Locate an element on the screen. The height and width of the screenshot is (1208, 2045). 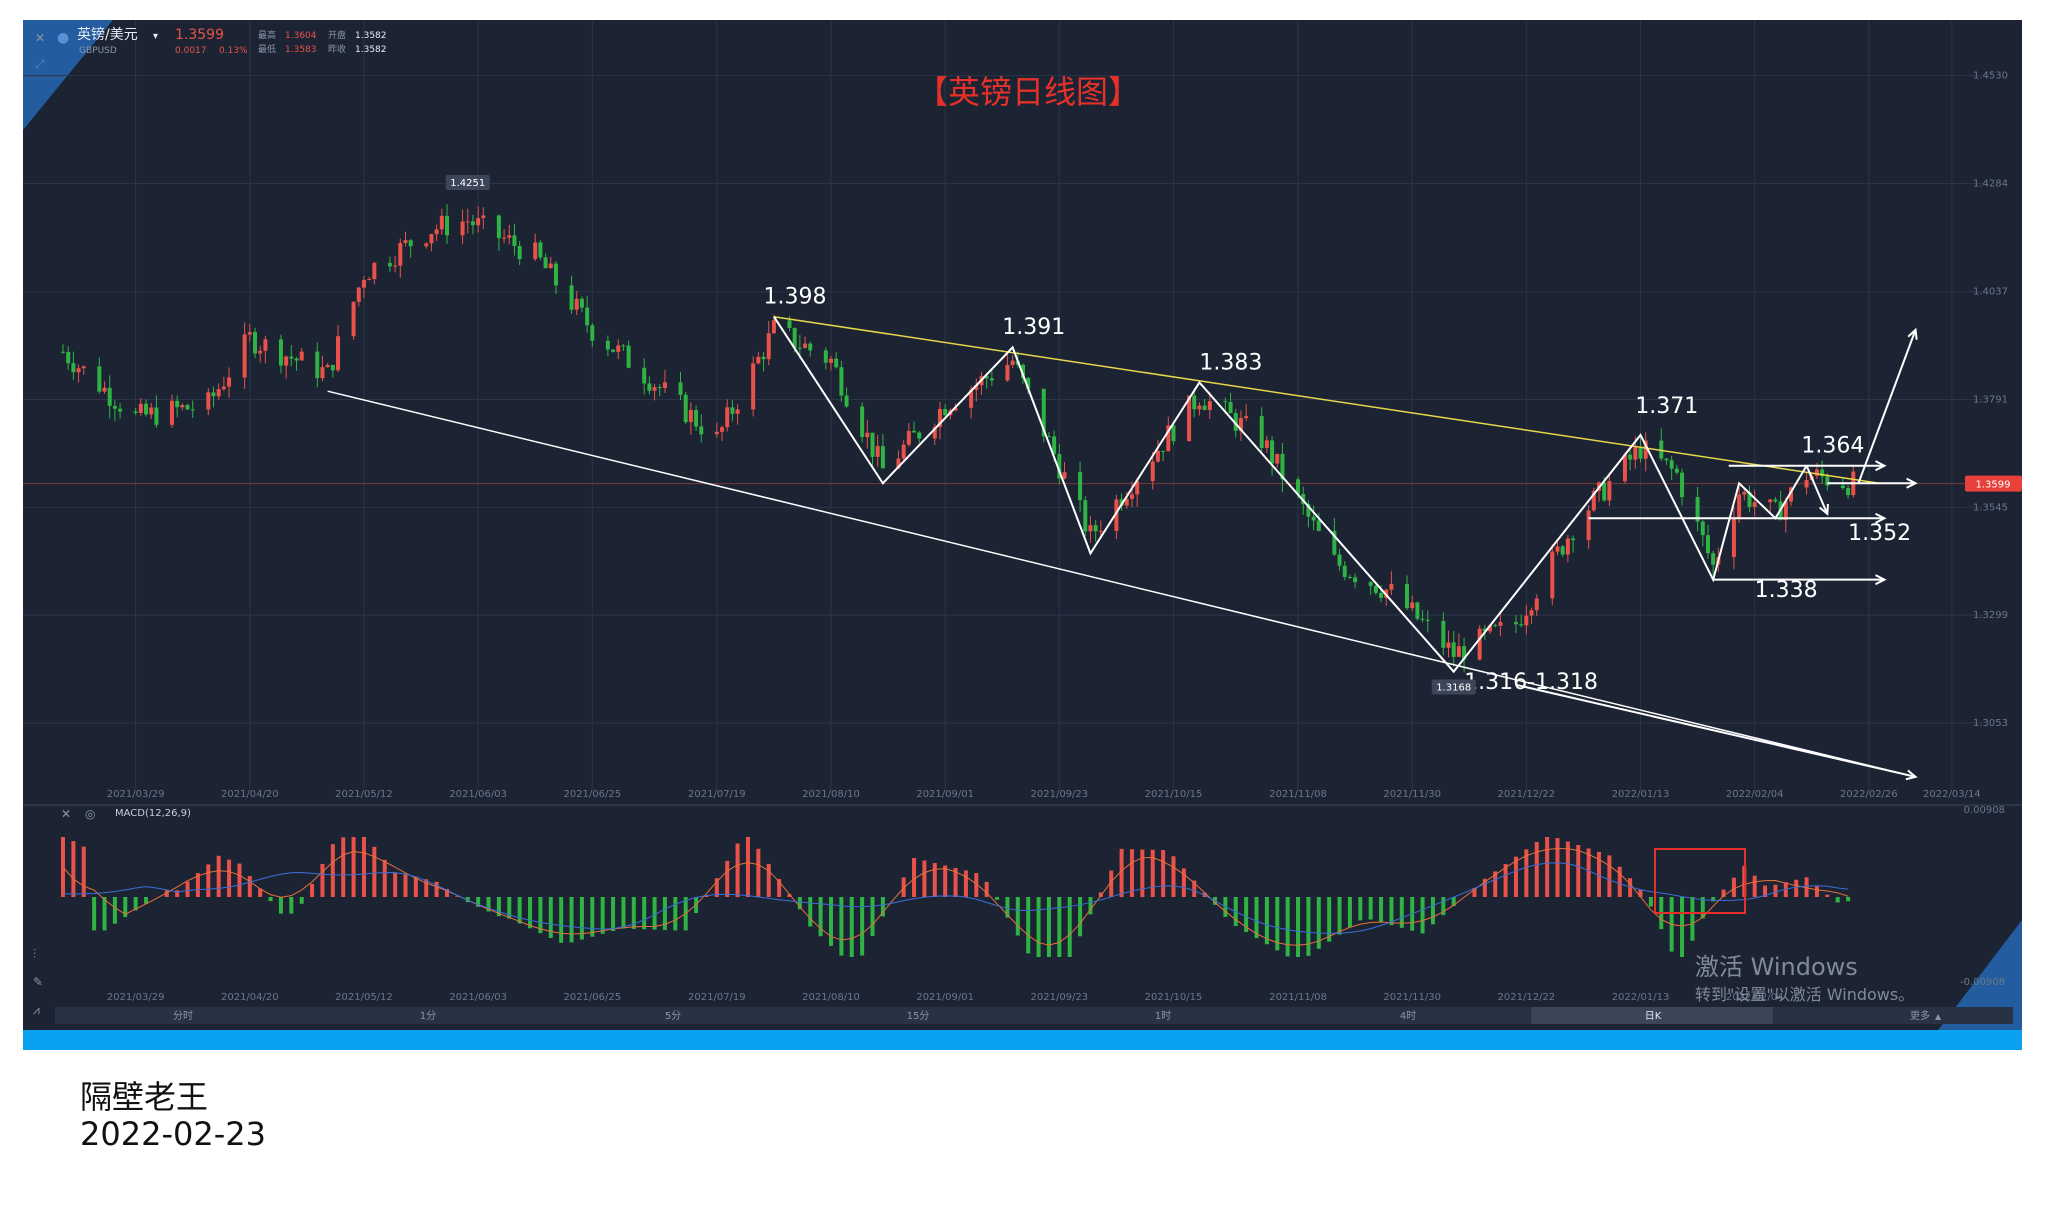
chart-type-icon: ⩘ is located at coordinates (36, 1010).